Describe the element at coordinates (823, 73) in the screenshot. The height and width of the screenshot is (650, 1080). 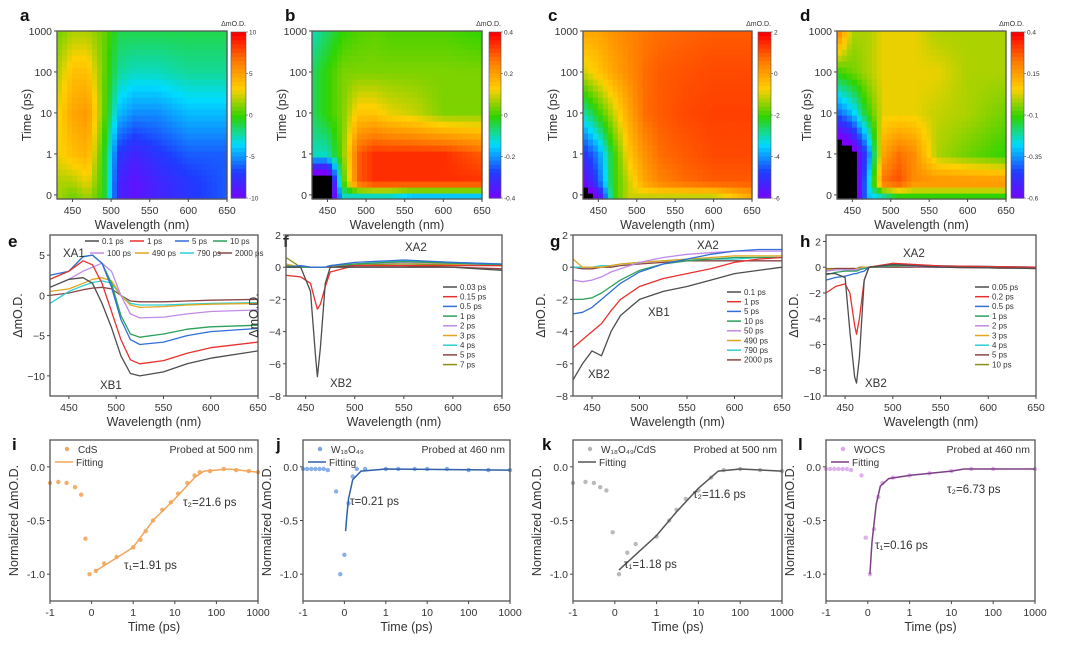
I see `y-tick-label: 100` at that location.